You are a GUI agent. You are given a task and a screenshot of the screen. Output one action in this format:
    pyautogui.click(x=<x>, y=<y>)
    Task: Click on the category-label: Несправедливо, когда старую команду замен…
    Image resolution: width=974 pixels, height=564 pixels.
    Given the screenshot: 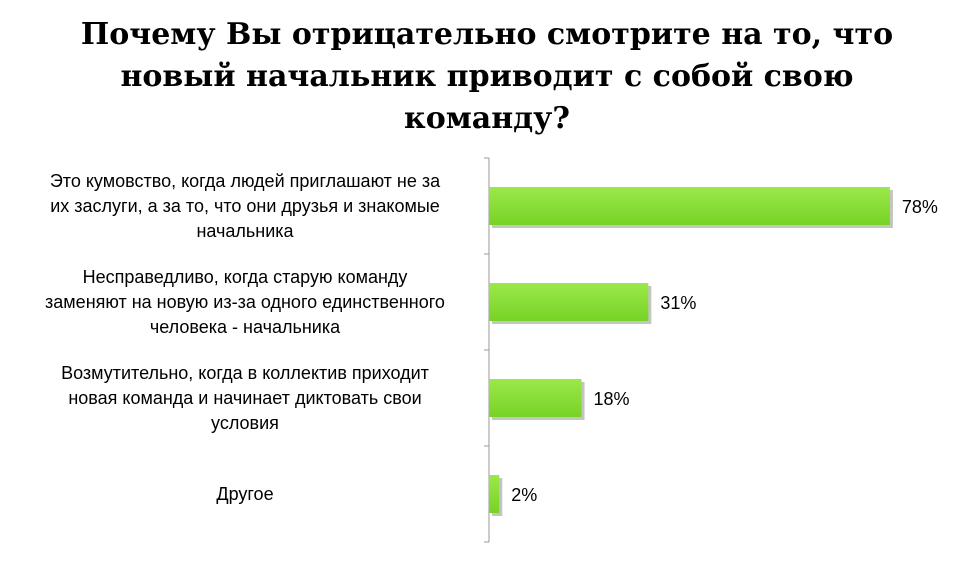 What is the action you would take?
    pyautogui.click(x=245, y=302)
    